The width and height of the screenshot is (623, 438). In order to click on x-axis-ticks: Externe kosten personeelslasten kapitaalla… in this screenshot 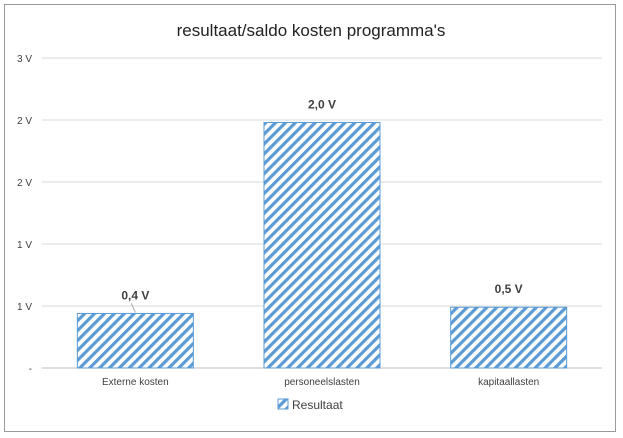, I will do `click(320, 382)`.